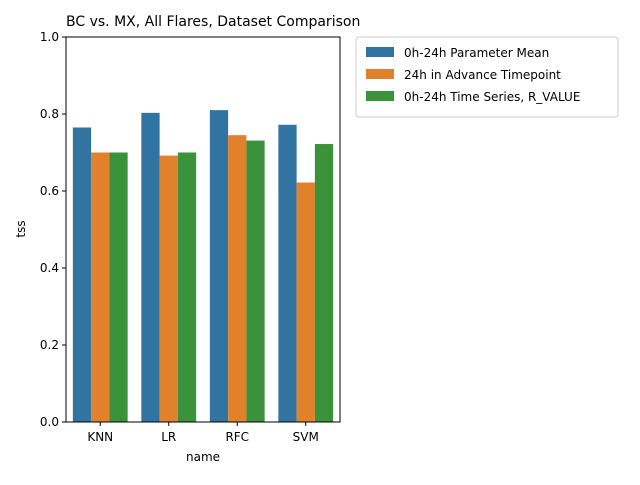  Describe the element at coordinates (168, 437) in the screenshot. I see `x-tick-label: LR` at that location.